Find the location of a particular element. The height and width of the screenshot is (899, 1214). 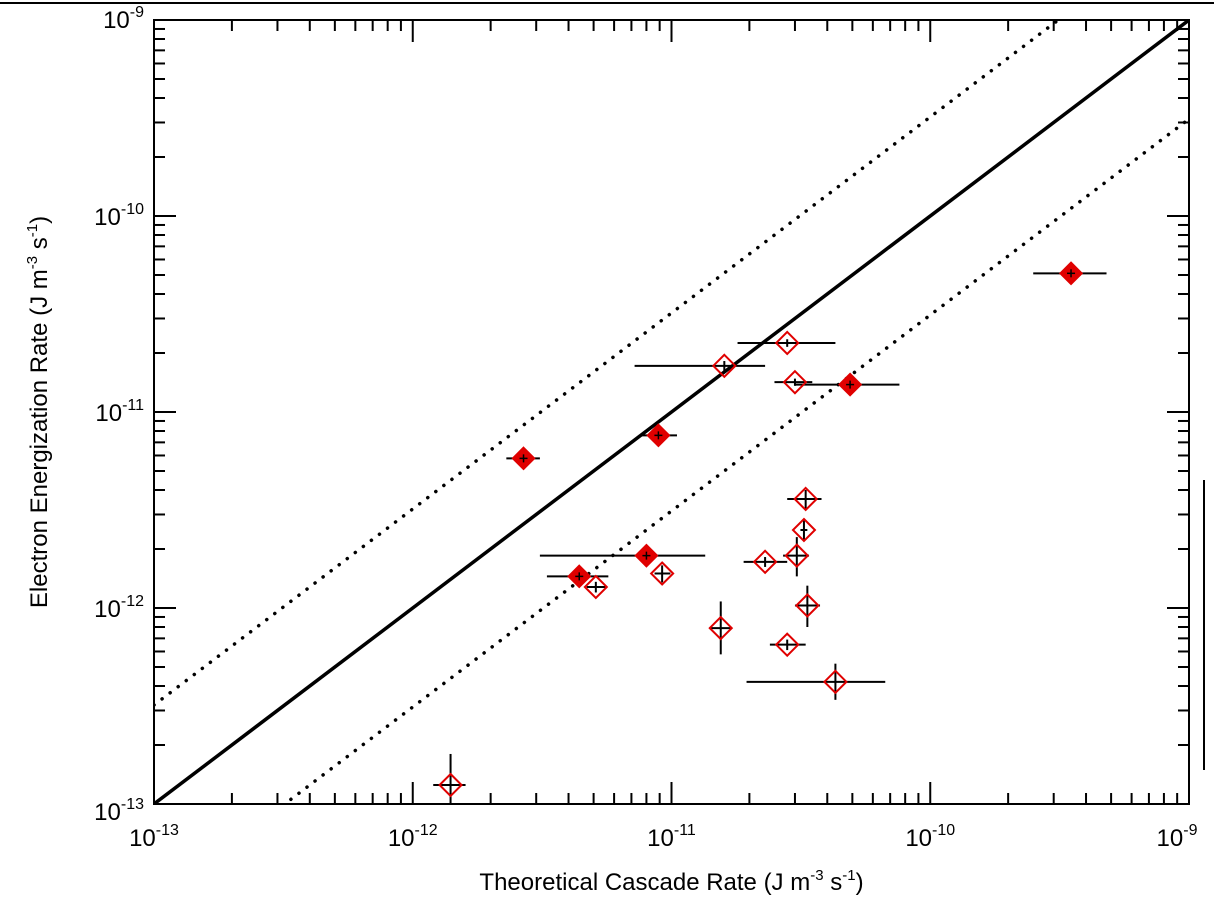

right-edge-fragment is located at coordinates (1208, 625).